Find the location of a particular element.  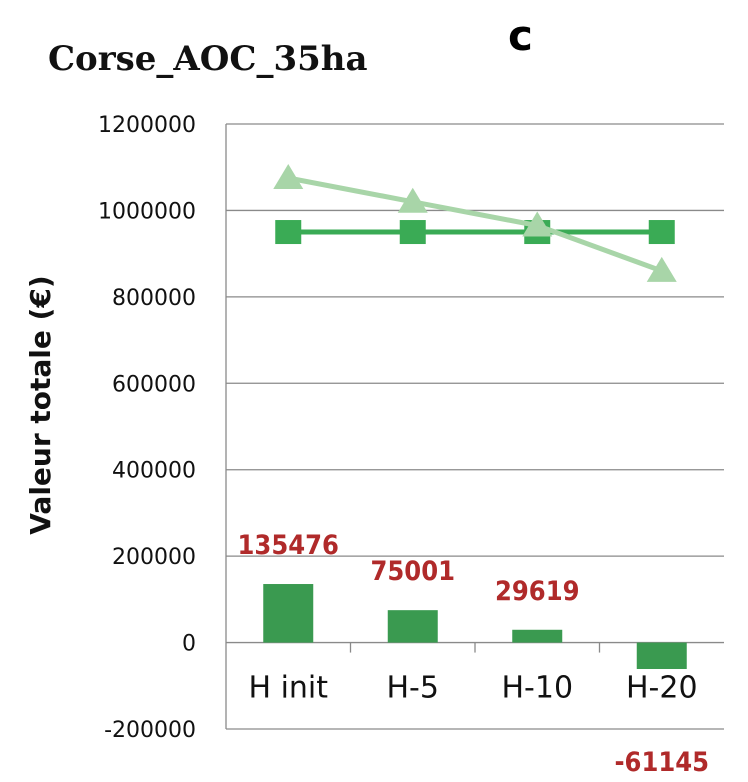

data-label: 135476 is located at coordinates (288, 545).